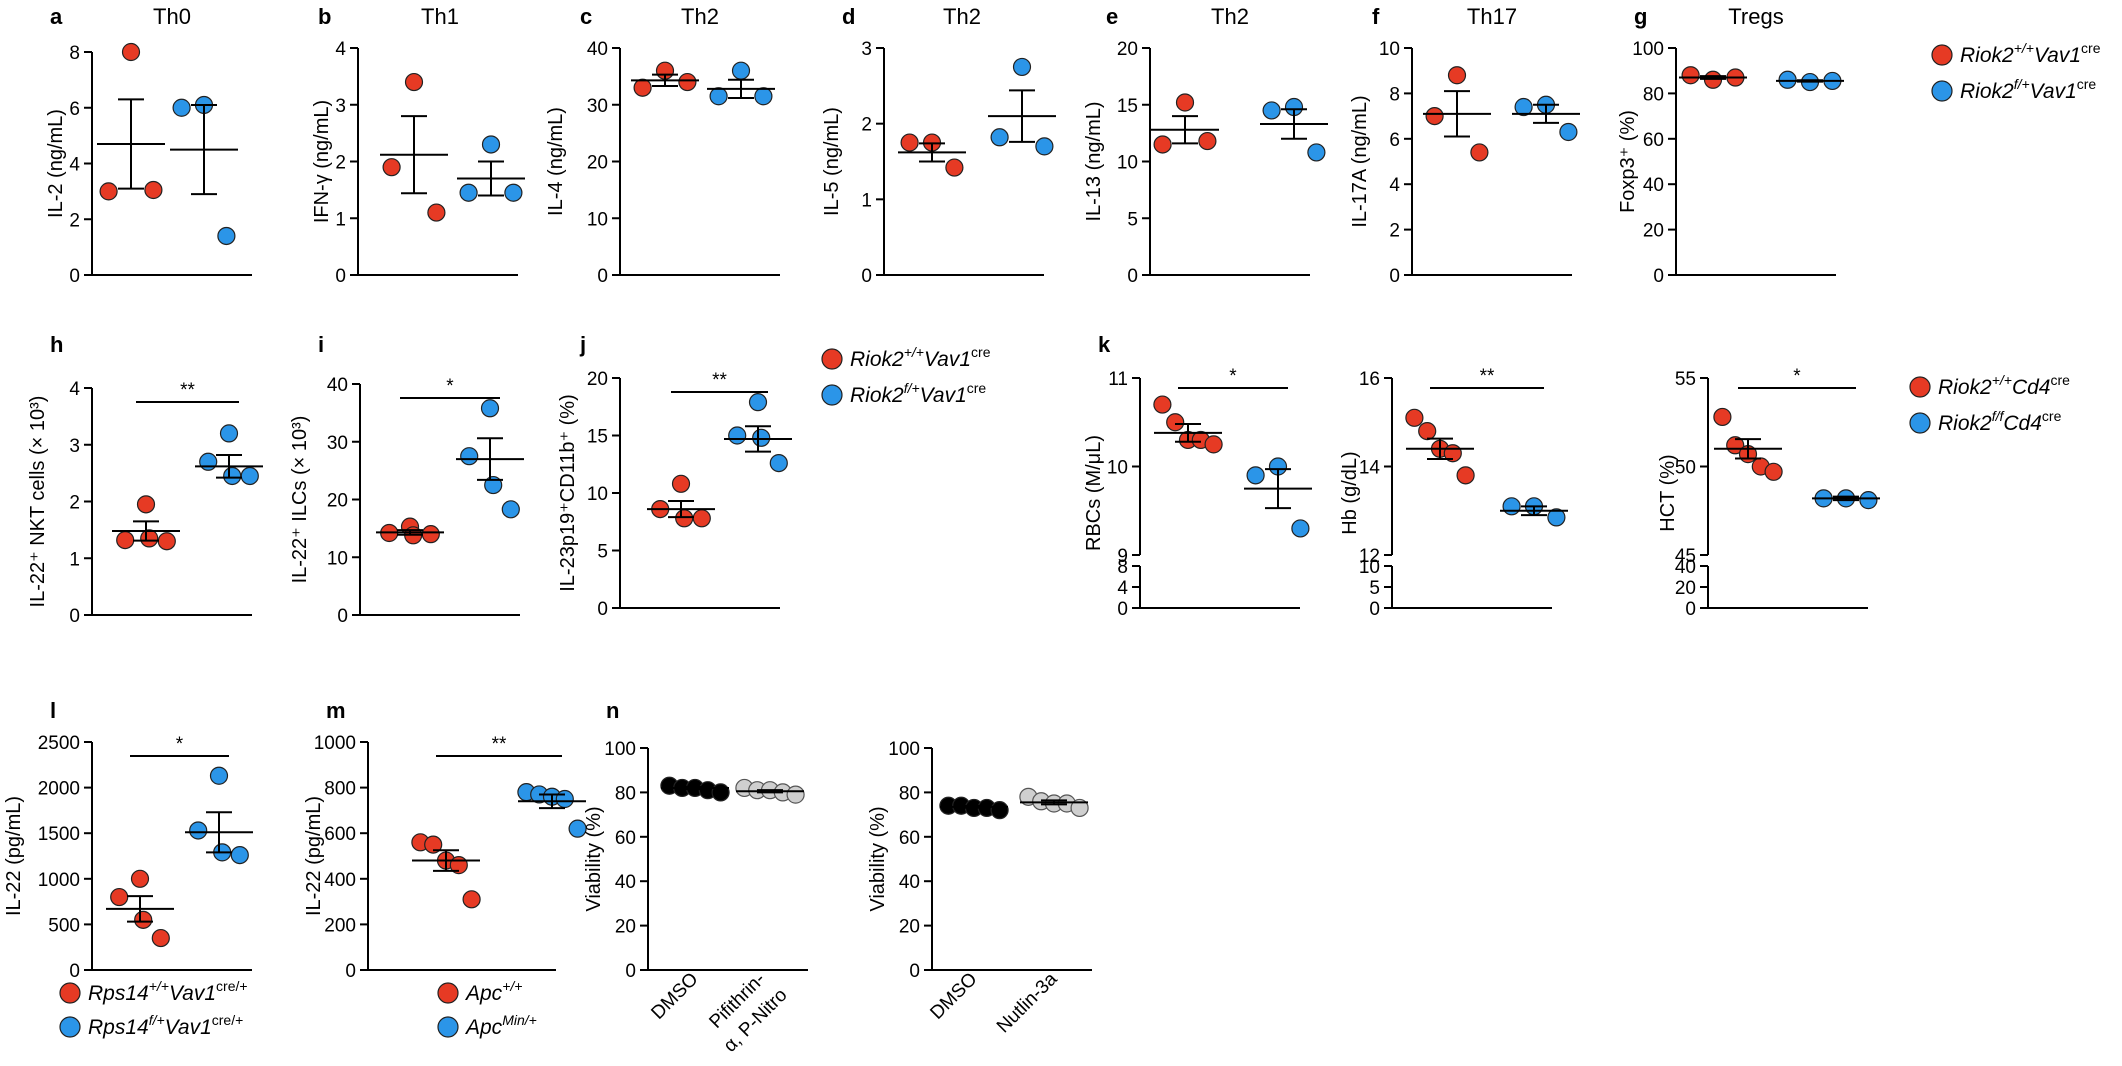 Image resolution: width=2122 pixels, height=1066 pixels. Describe the element at coordinates (324, 16) in the screenshot. I see `panel-letter: b` at that location.